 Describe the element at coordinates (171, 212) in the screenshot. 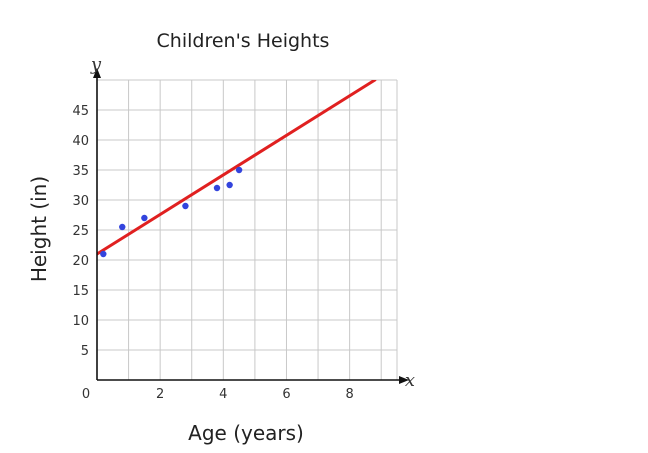

I see `data-points` at that location.